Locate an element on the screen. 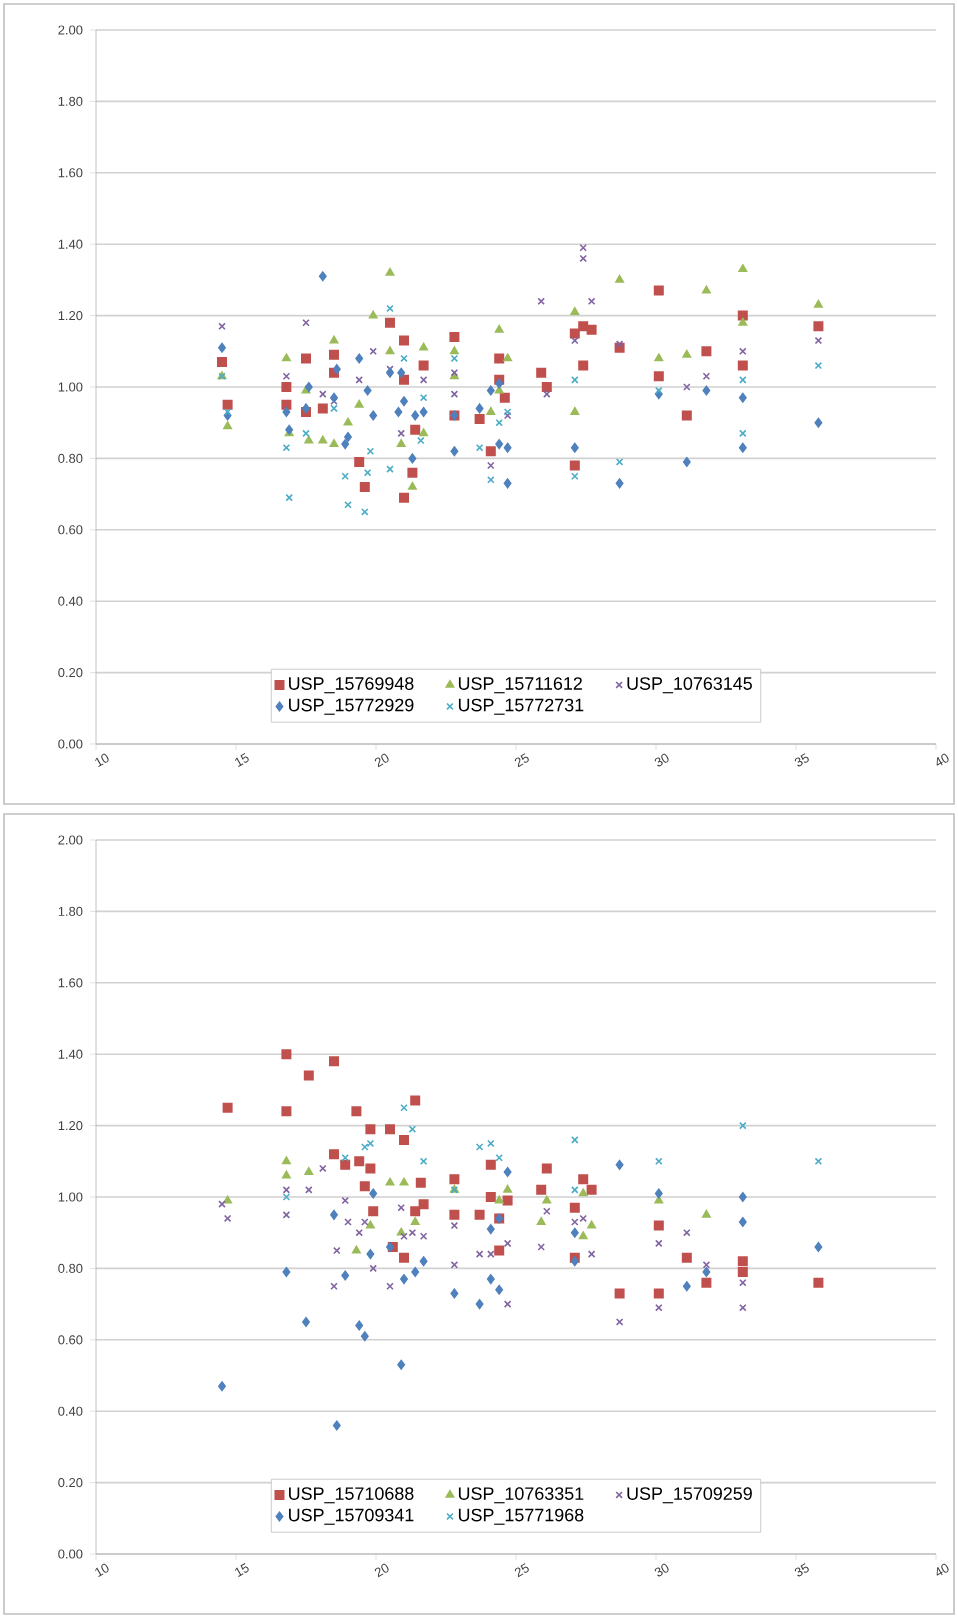 This screenshot has height=1618, width=958. legend-label: USP_15710688 is located at coordinates (351, 1495).